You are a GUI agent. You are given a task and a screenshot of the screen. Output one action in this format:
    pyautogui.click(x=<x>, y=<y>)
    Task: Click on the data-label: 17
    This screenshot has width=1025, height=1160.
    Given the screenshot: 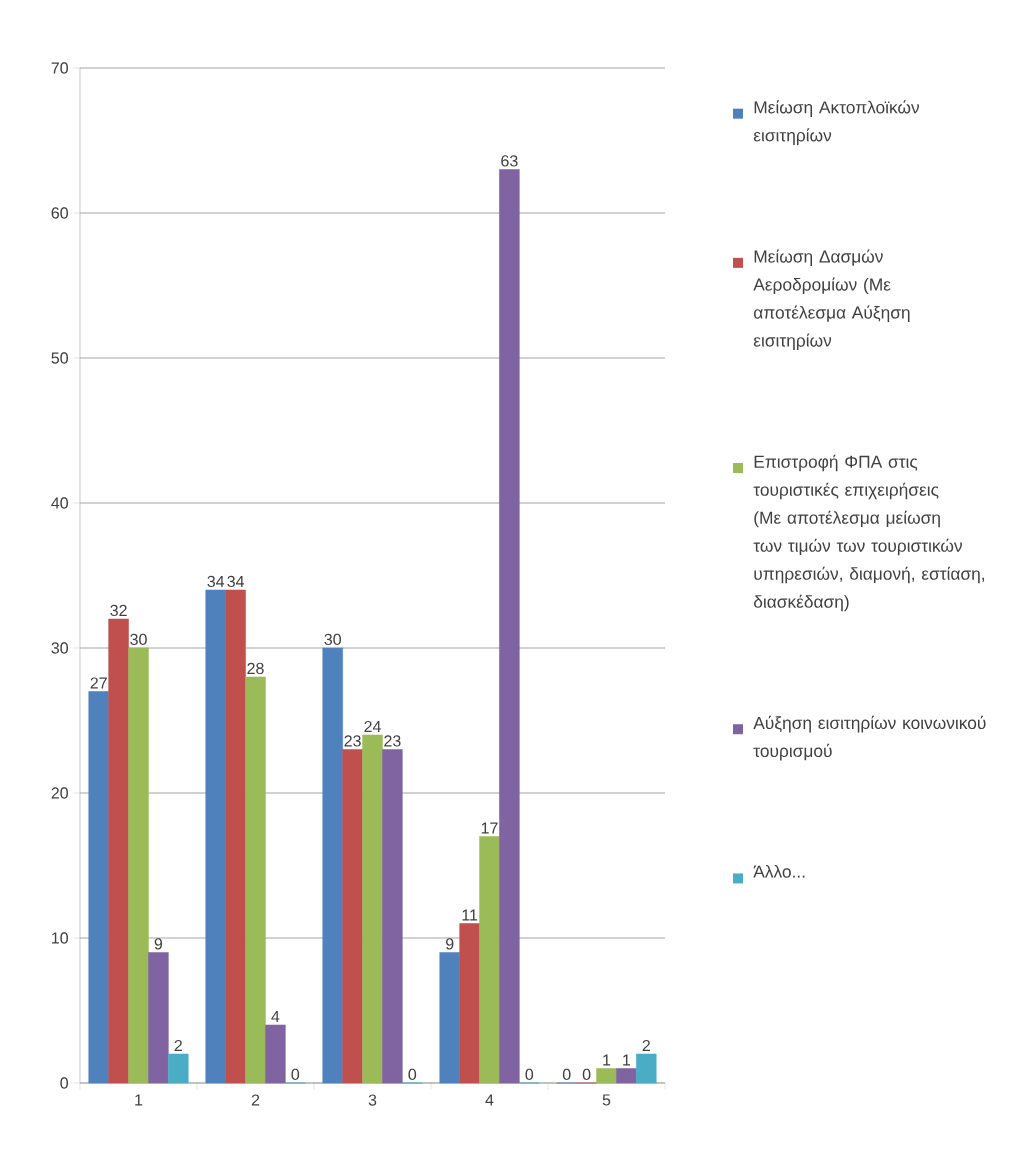 What is the action you would take?
    pyautogui.click(x=489, y=828)
    